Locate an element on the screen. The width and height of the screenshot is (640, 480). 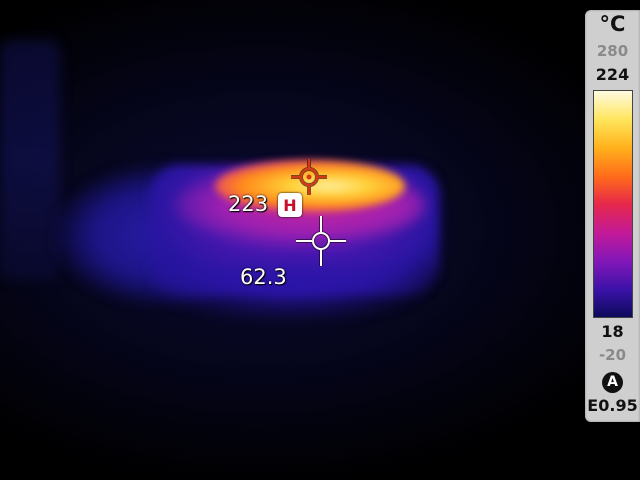
crosshair-hot-icon is located at coordinates (309, 177).